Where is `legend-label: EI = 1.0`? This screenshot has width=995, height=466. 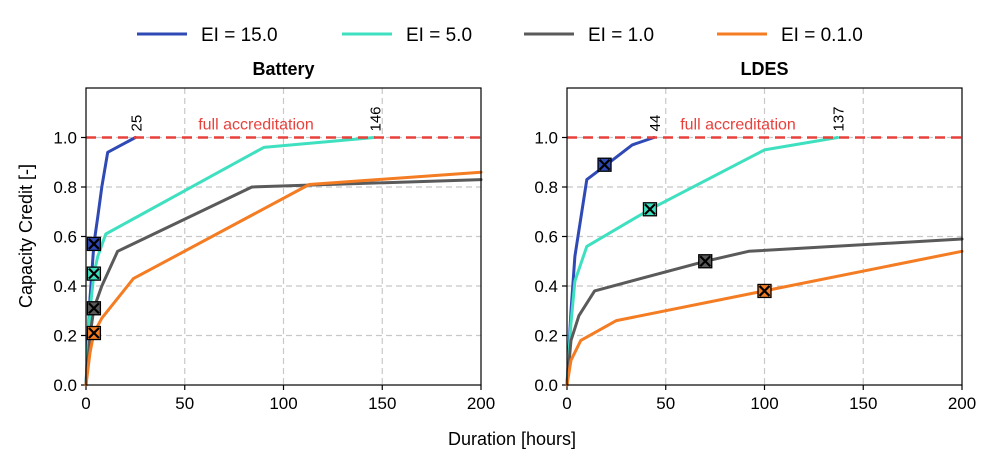 legend-label: EI = 1.0 is located at coordinates (621, 35).